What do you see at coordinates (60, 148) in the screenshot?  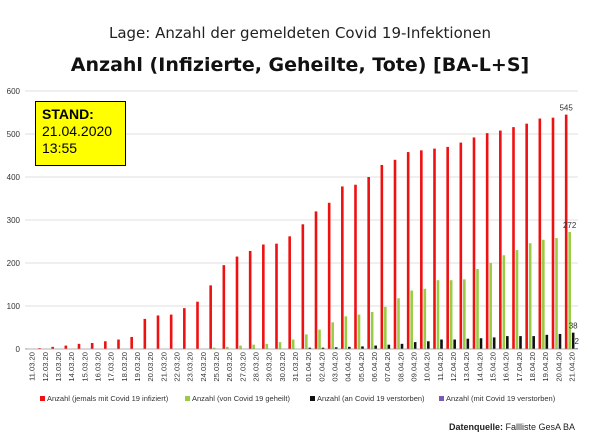 I see `stand-time: 13:55` at bounding box center [60, 148].